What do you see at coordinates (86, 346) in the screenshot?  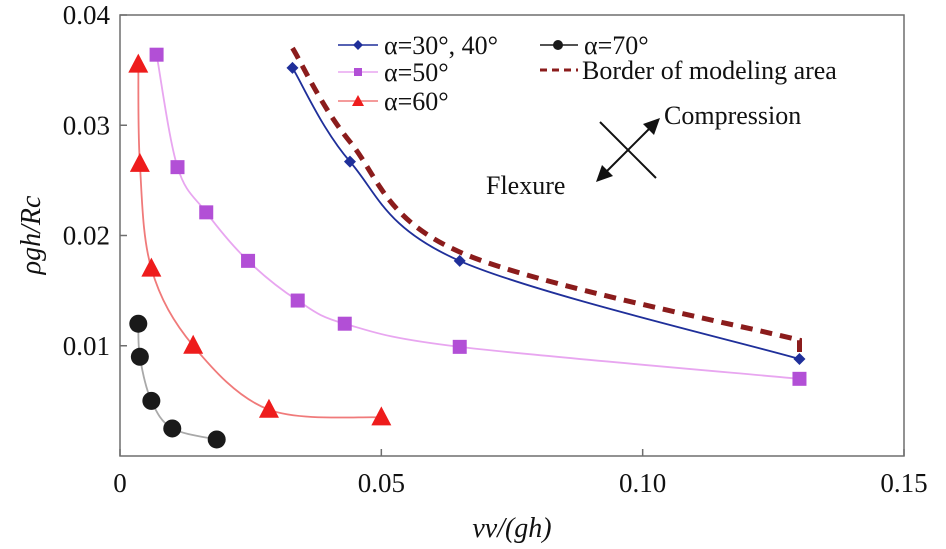 I see `y-tick-label: 0.01` at bounding box center [86, 346].